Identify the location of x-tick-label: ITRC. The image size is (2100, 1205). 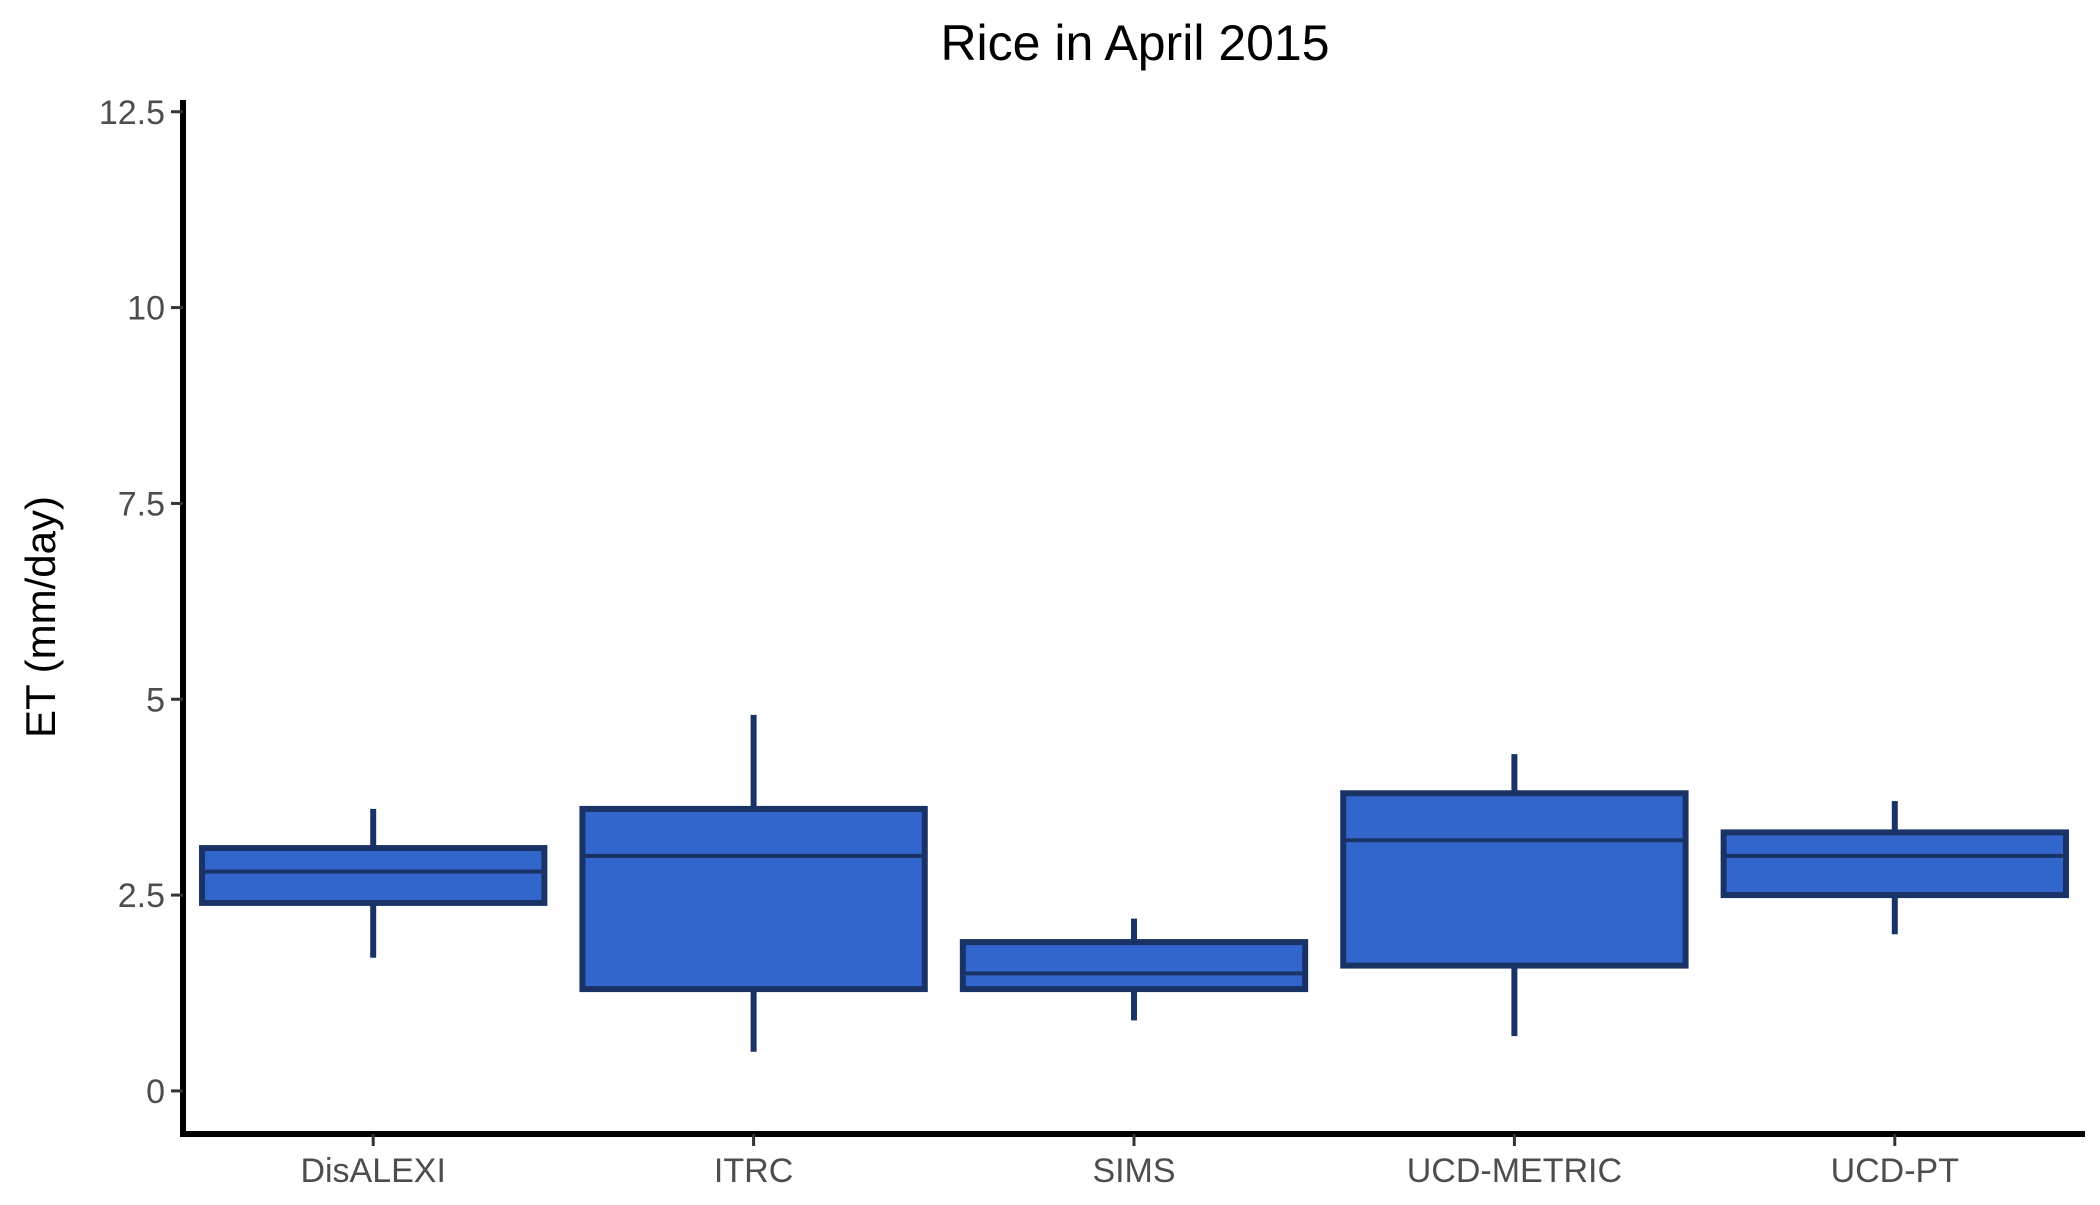
(753, 1171).